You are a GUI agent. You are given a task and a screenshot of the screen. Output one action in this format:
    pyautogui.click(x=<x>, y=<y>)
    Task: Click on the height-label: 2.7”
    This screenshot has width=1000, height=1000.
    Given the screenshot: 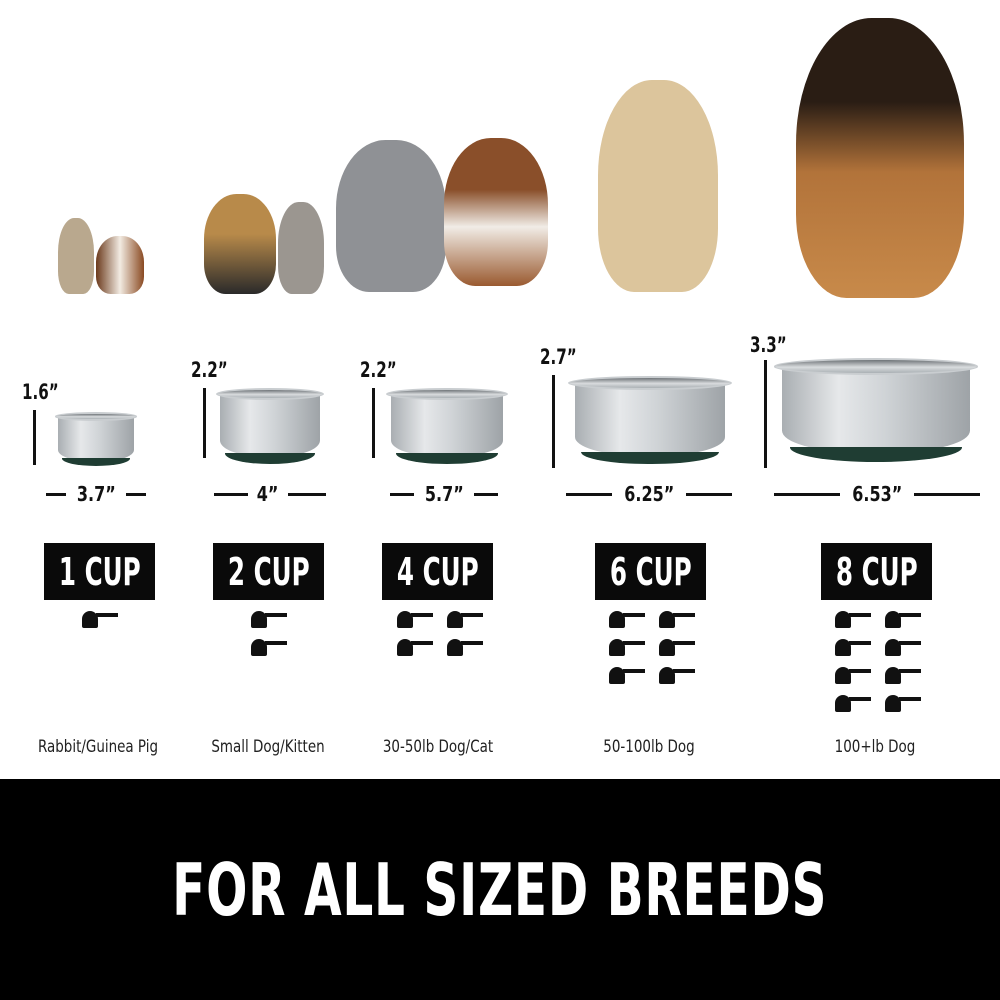 What is the action you would take?
    pyautogui.click(x=558, y=357)
    